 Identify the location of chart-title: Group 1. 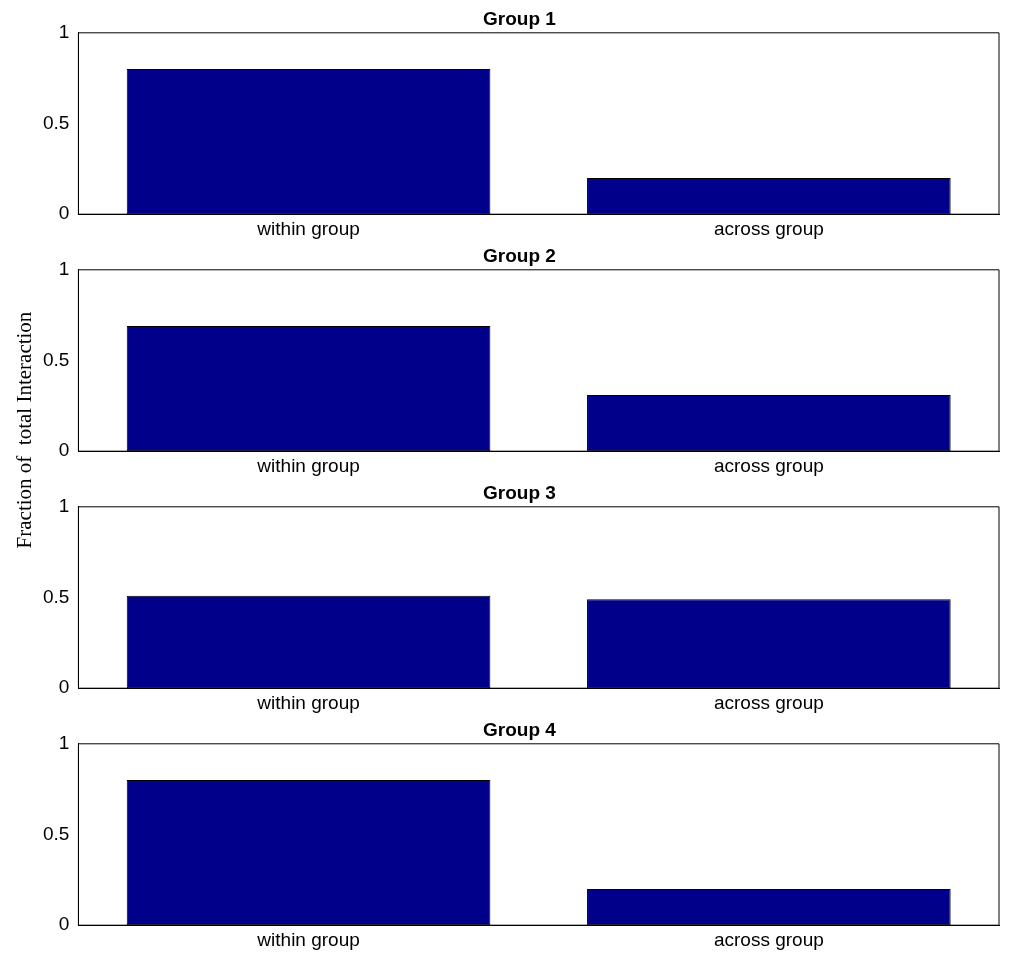
(520, 18).